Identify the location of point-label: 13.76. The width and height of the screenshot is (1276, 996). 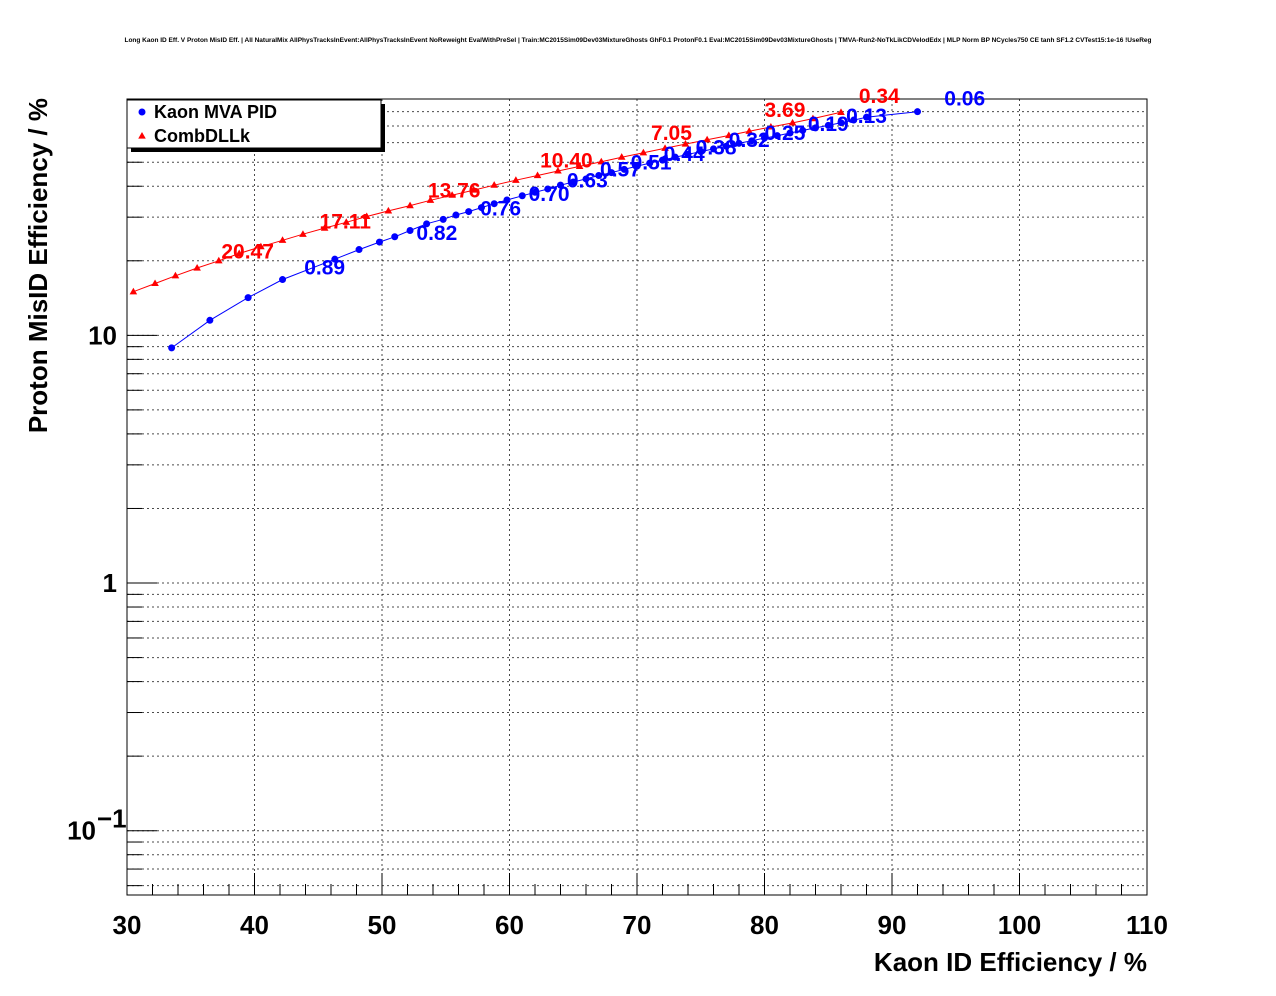
(454, 190).